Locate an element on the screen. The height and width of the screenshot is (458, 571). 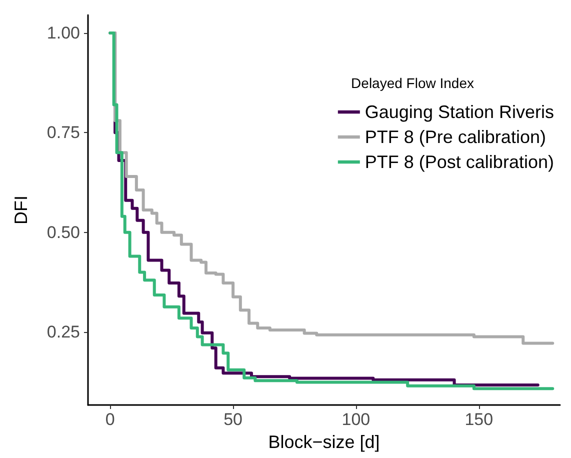
legend-title: Delayed Flow Index is located at coordinates (412, 83).